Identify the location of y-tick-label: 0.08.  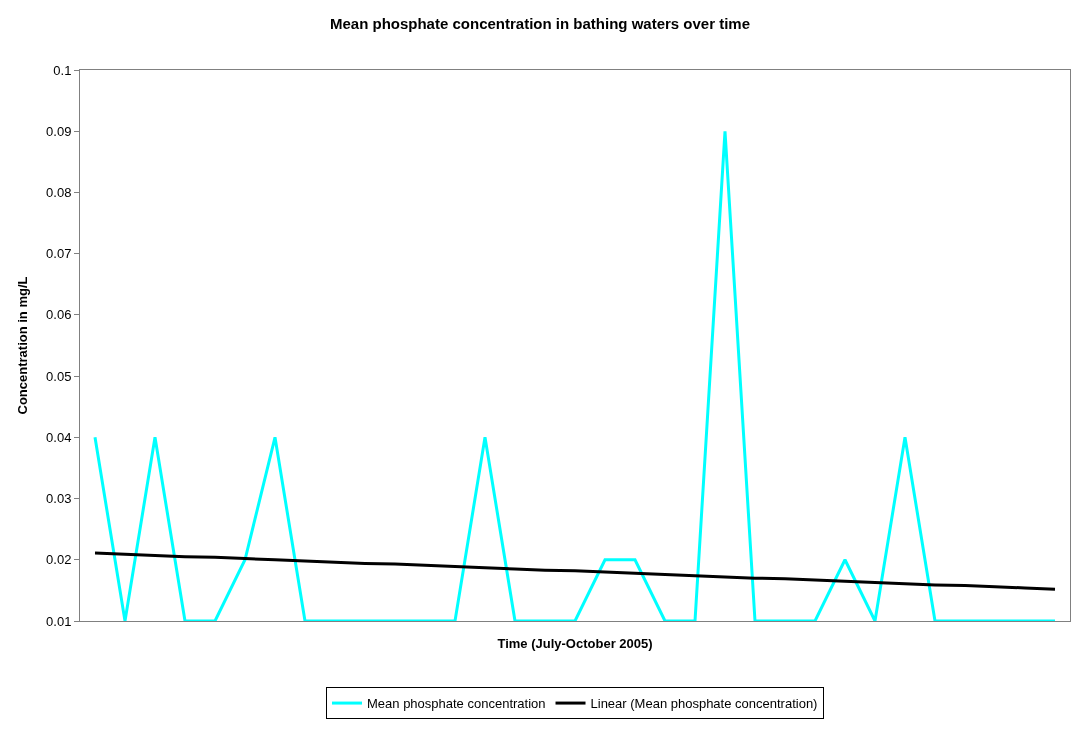
(59, 192).